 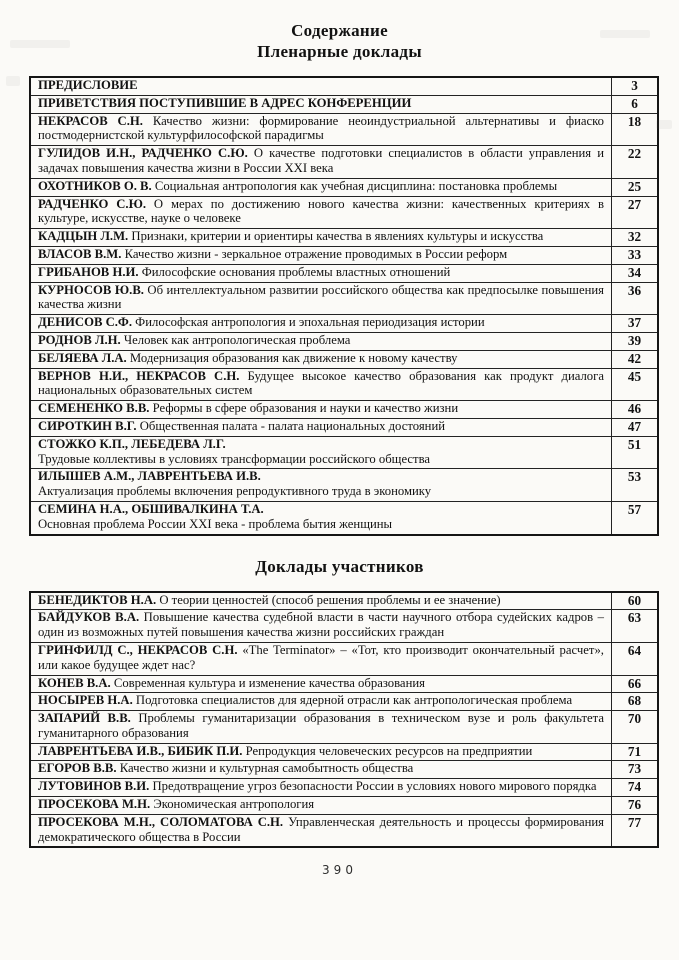 What do you see at coordinates (635, 323) in the screenshot?
I see `entry-page-number: 37` at bounding box center [635, 323].